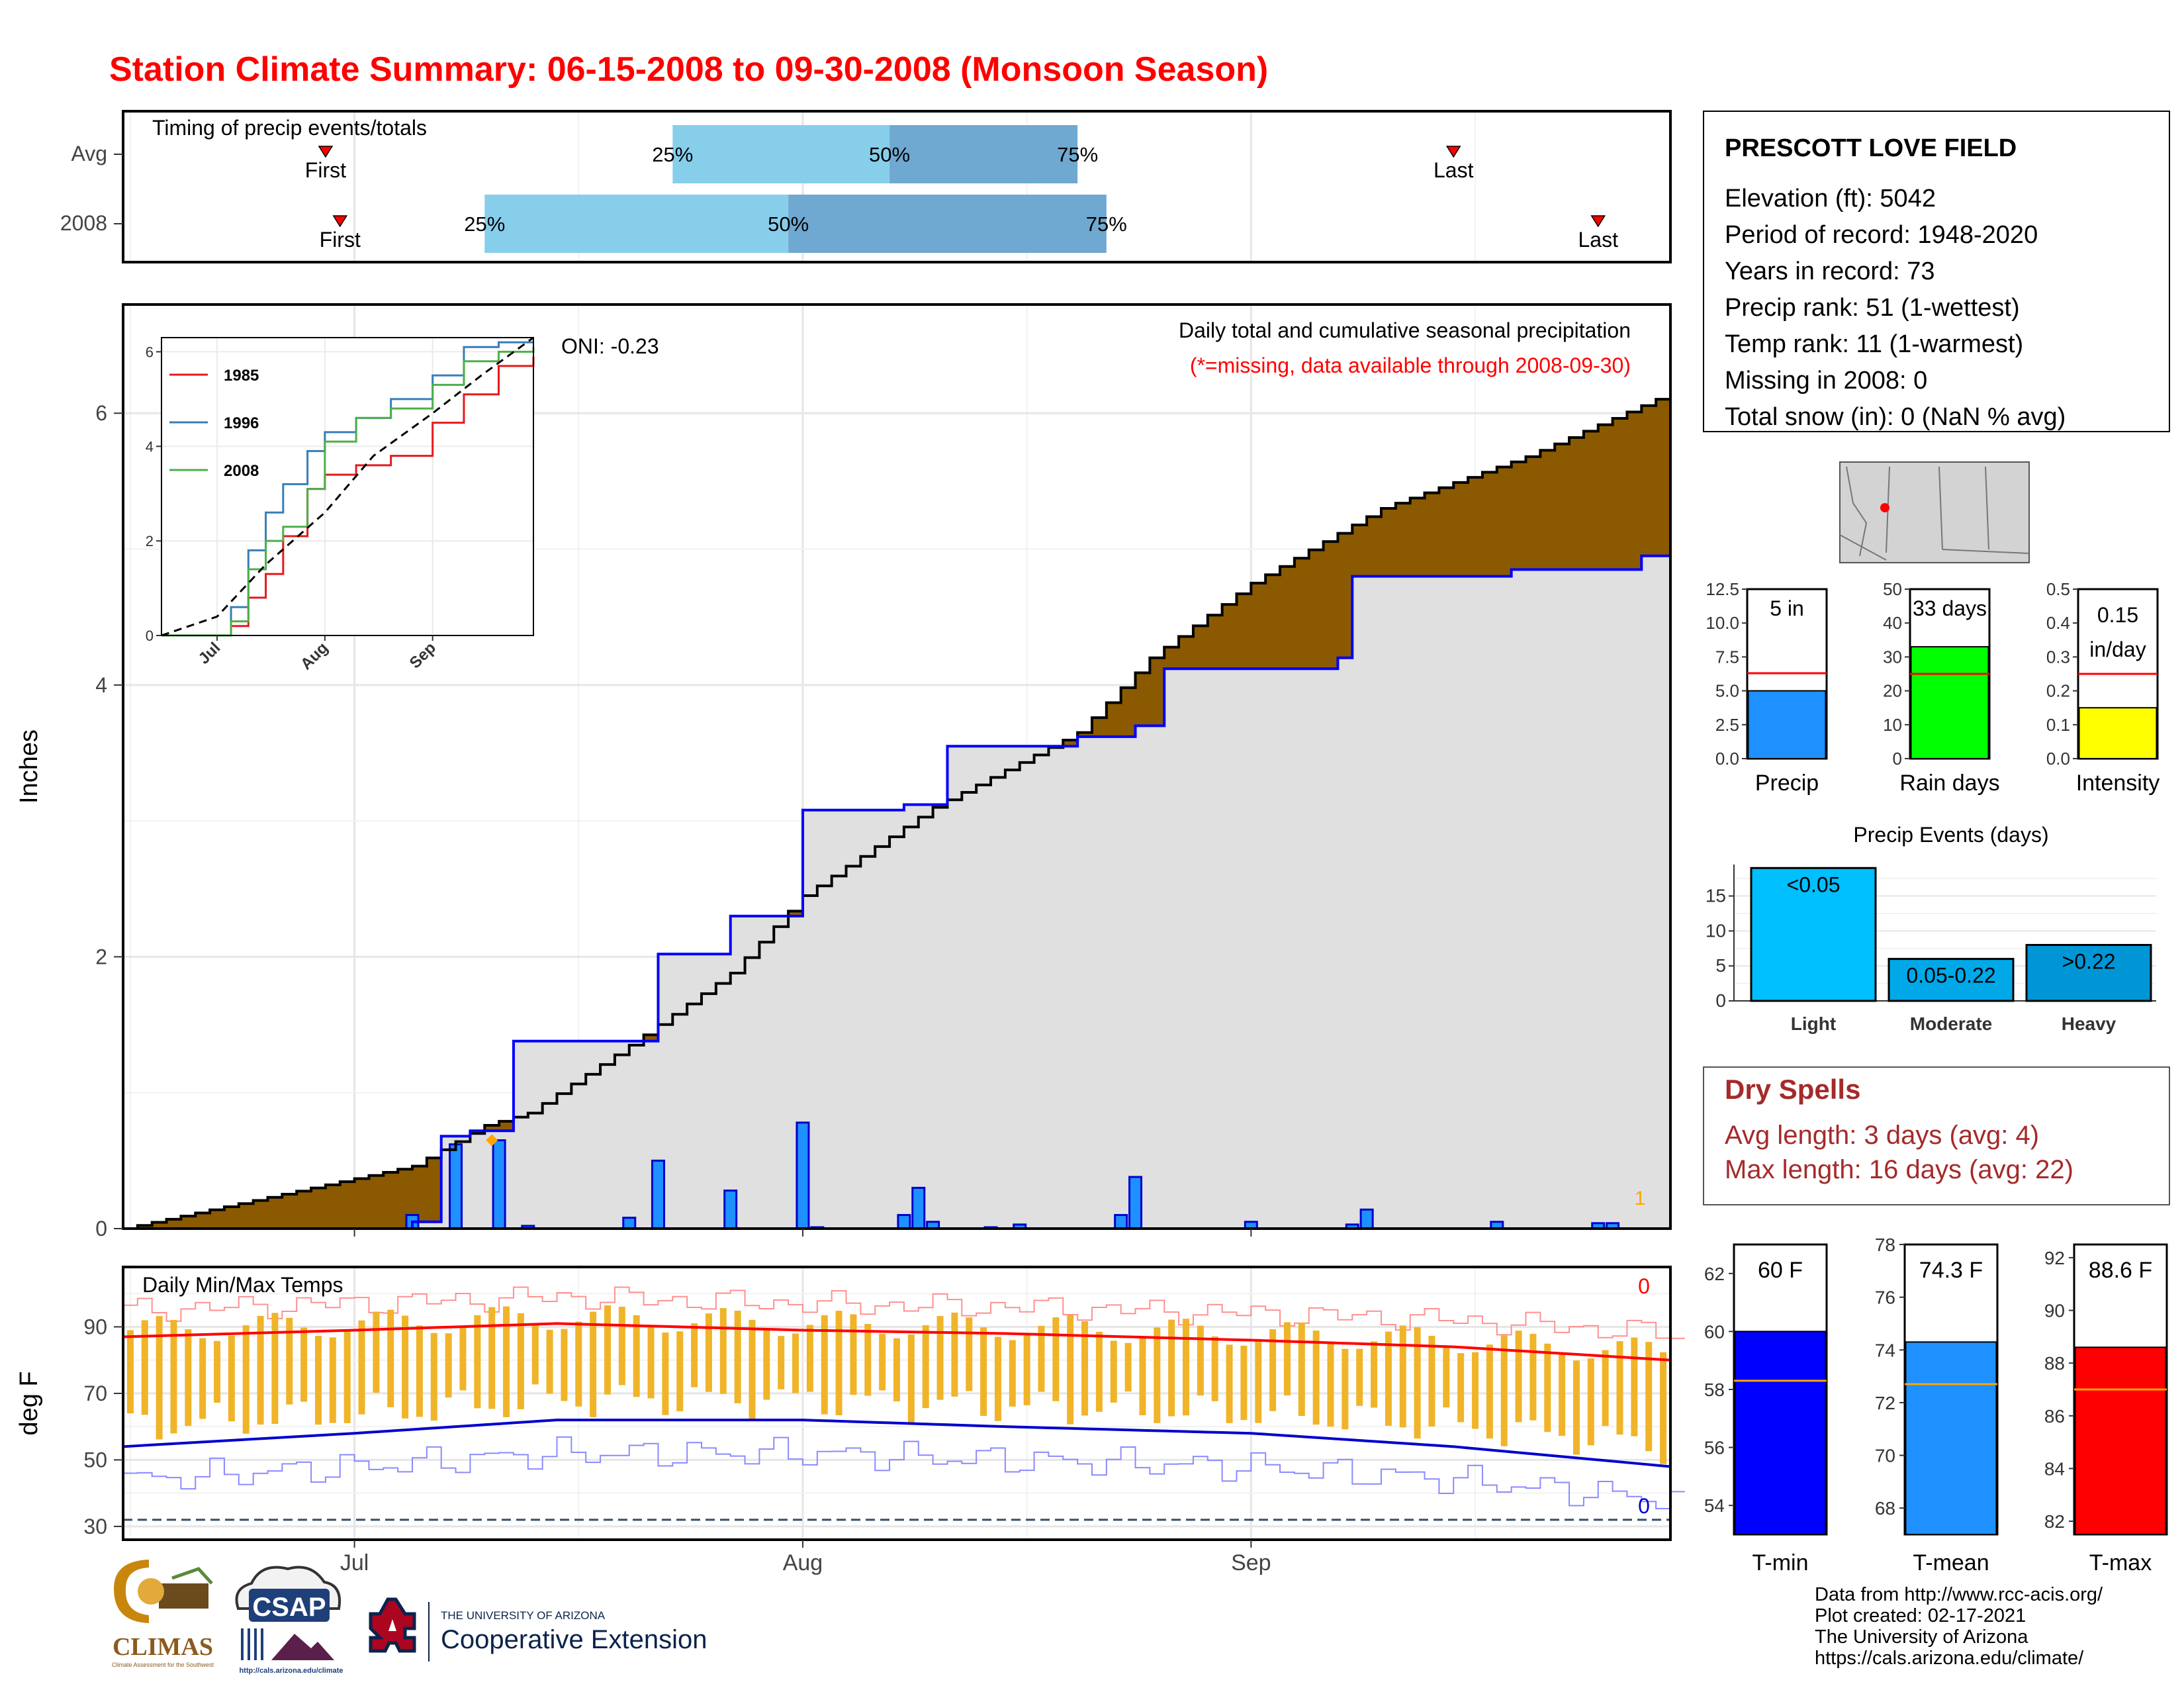 This screenshot has height=1688, width=2184. I want to click on dry-spells-max: Max length: 16 days (avg: 22), so click(1899, 1169).